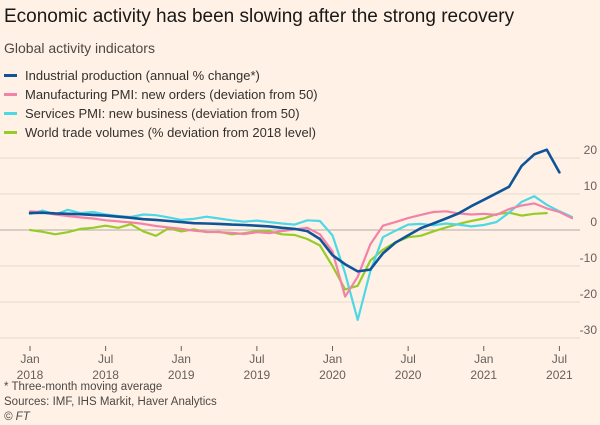 The height and width of the screenshot is (425, 600). What do you see at coordinates (589, 240) in the screenshot?
I see `y-axis-ticks: 20 10 0 -10 -20 -30` at bounding box center [589, 240].